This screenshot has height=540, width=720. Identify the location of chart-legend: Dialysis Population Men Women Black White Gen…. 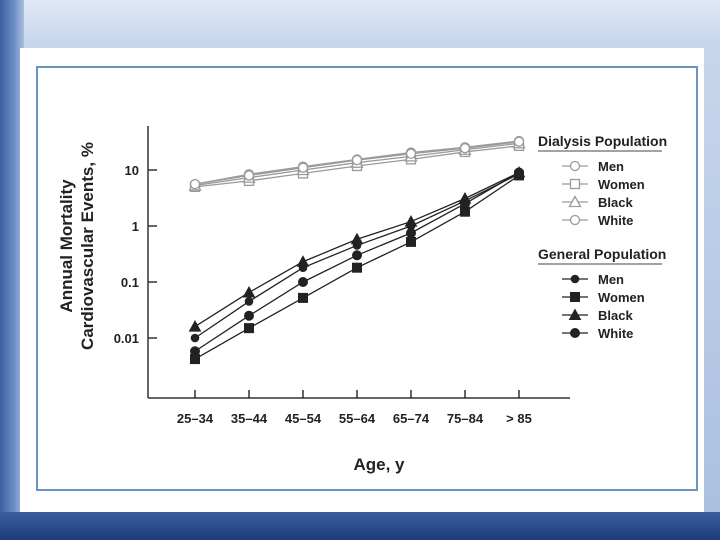
(602, 237).